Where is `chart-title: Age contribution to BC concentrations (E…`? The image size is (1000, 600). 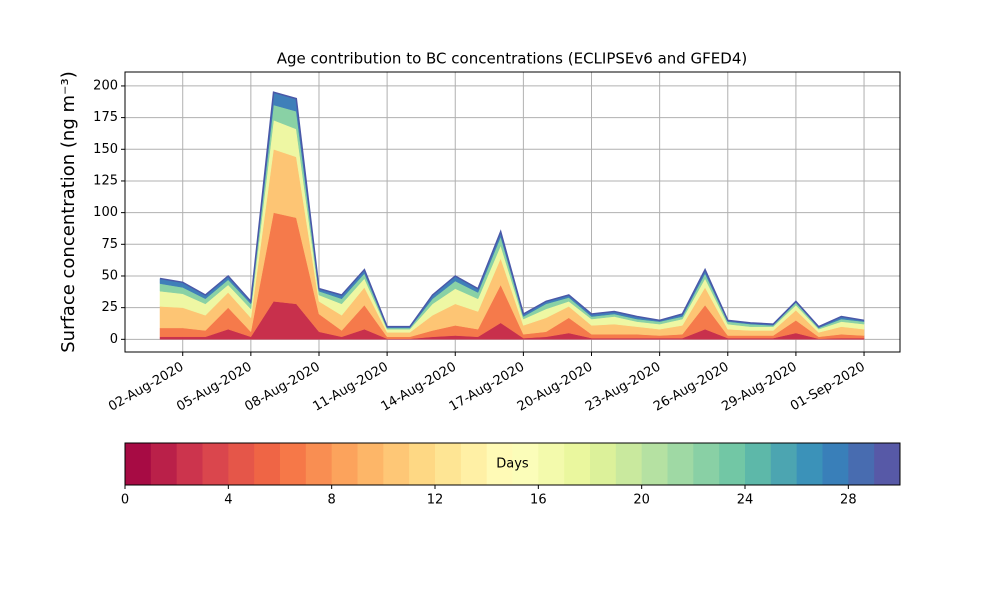 chart-title: Age contribution to BC concentrations (E… is located at coordinates (512, 59).